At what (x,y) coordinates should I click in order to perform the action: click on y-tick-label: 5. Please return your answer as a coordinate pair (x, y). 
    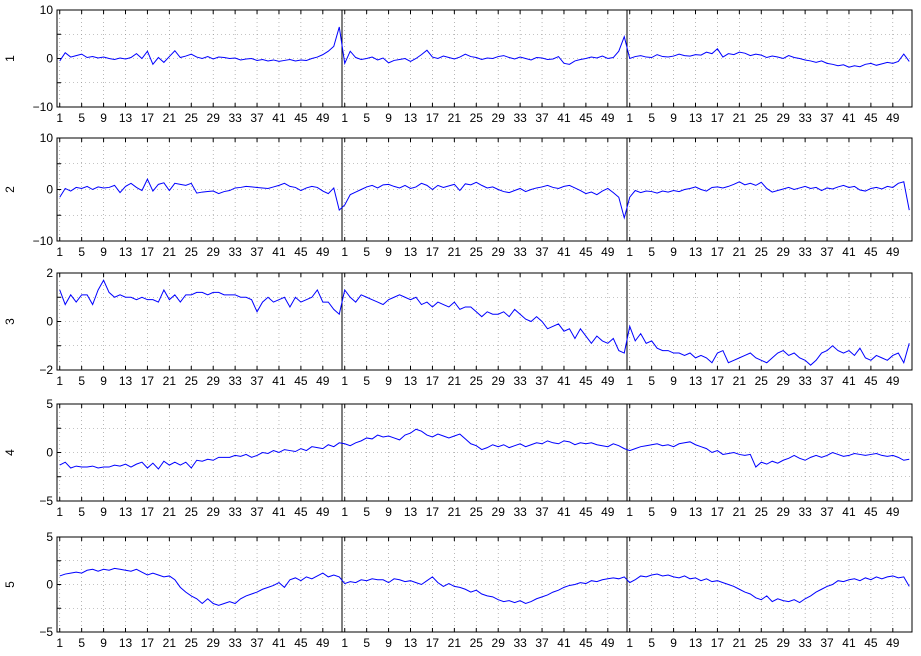
    Looking at the image, I should click on (49, 537).